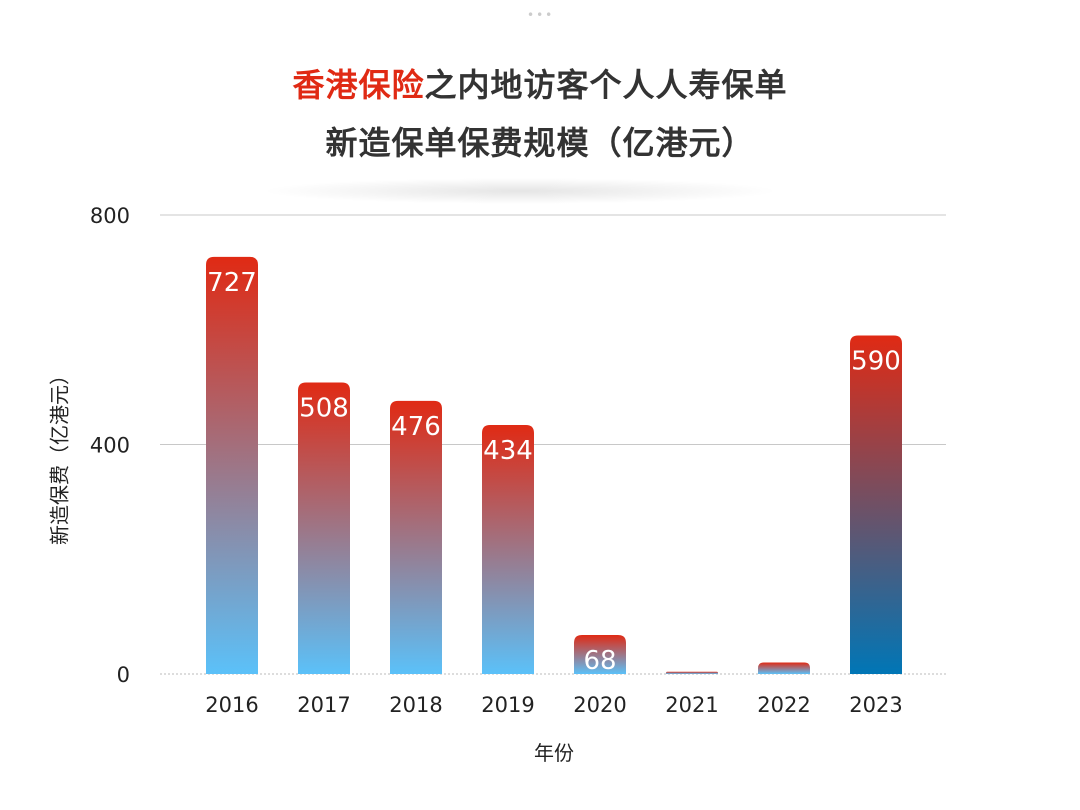  I want to click on data-label: 68, so click(599, 661).